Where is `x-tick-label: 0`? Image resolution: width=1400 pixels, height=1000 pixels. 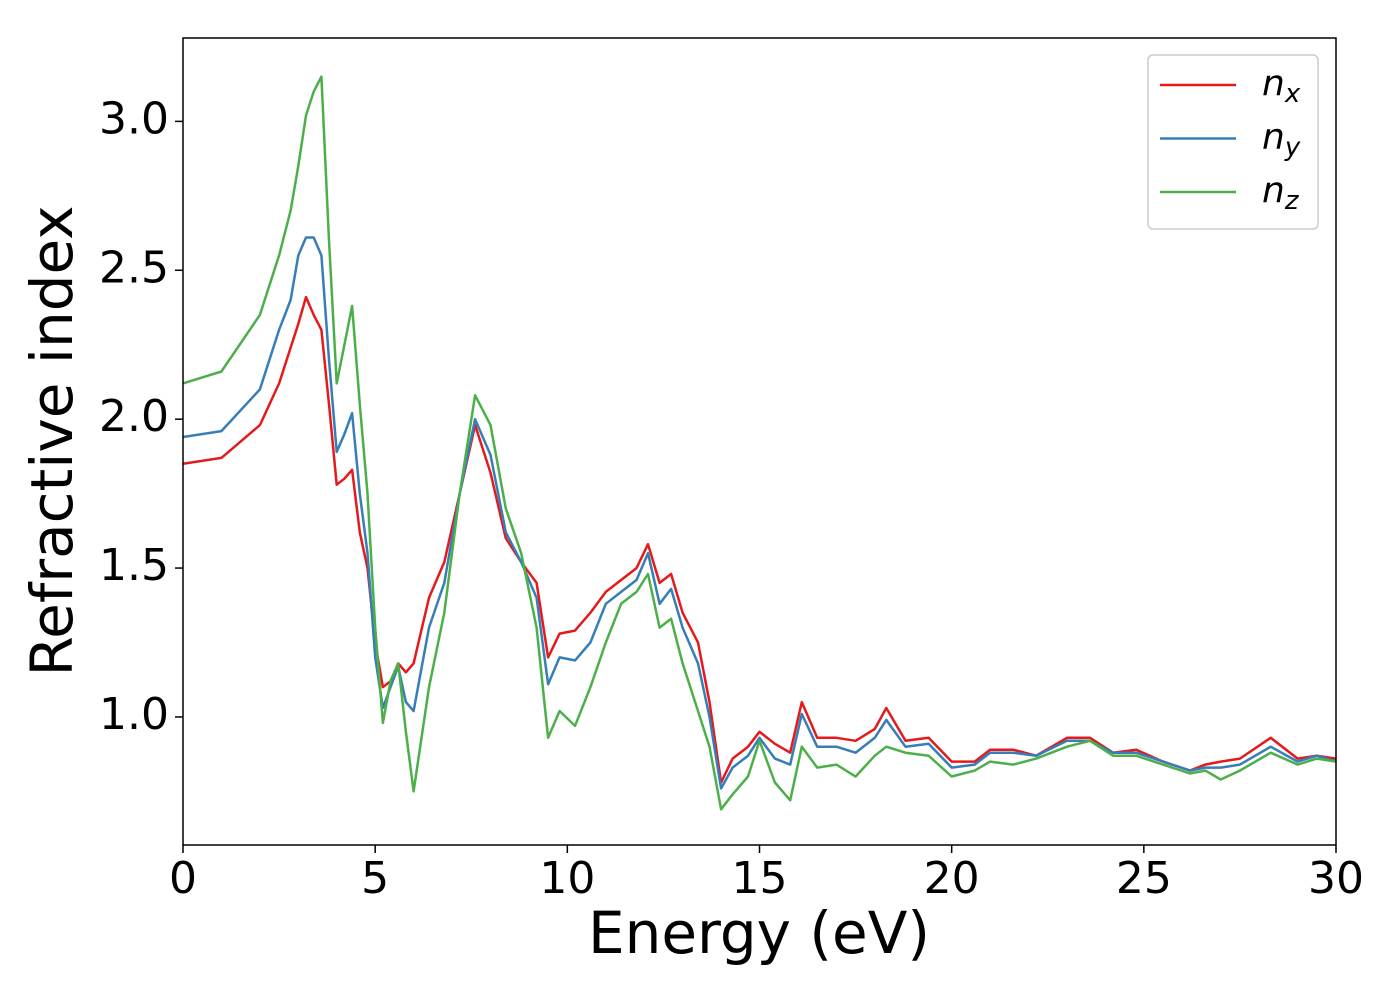 x-tick-label: 0 is located at coordinates (183, 878).